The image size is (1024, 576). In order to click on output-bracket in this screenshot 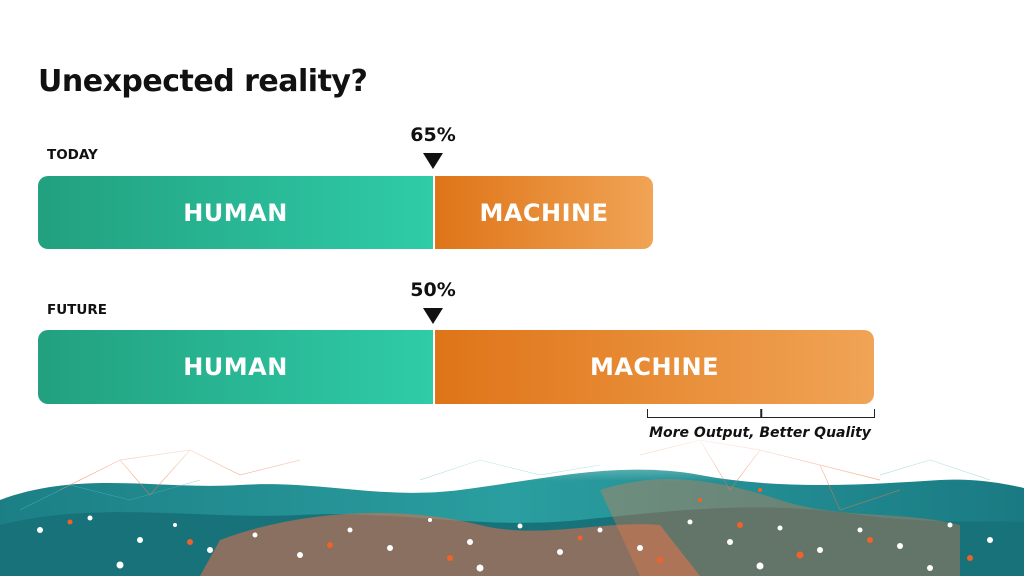, I will do `click(761, 413)`.